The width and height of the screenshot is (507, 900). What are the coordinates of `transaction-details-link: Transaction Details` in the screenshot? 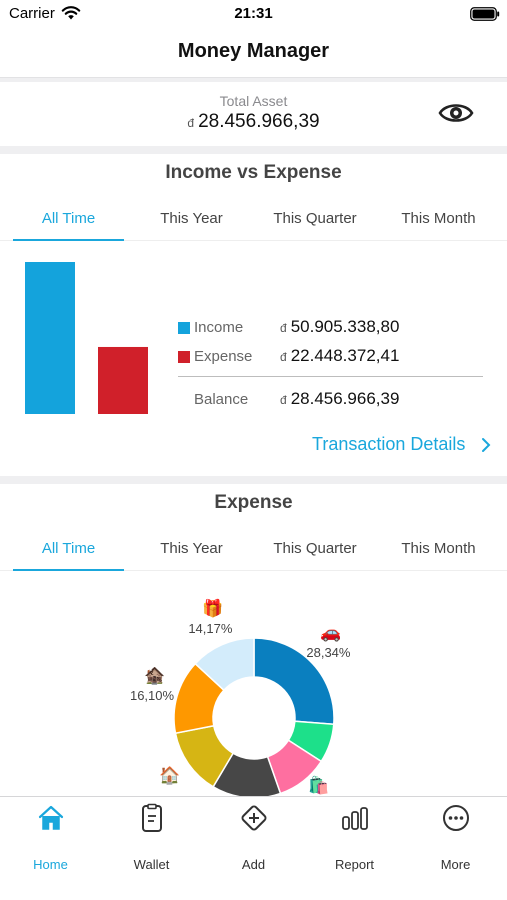 It's located at (389, 444).